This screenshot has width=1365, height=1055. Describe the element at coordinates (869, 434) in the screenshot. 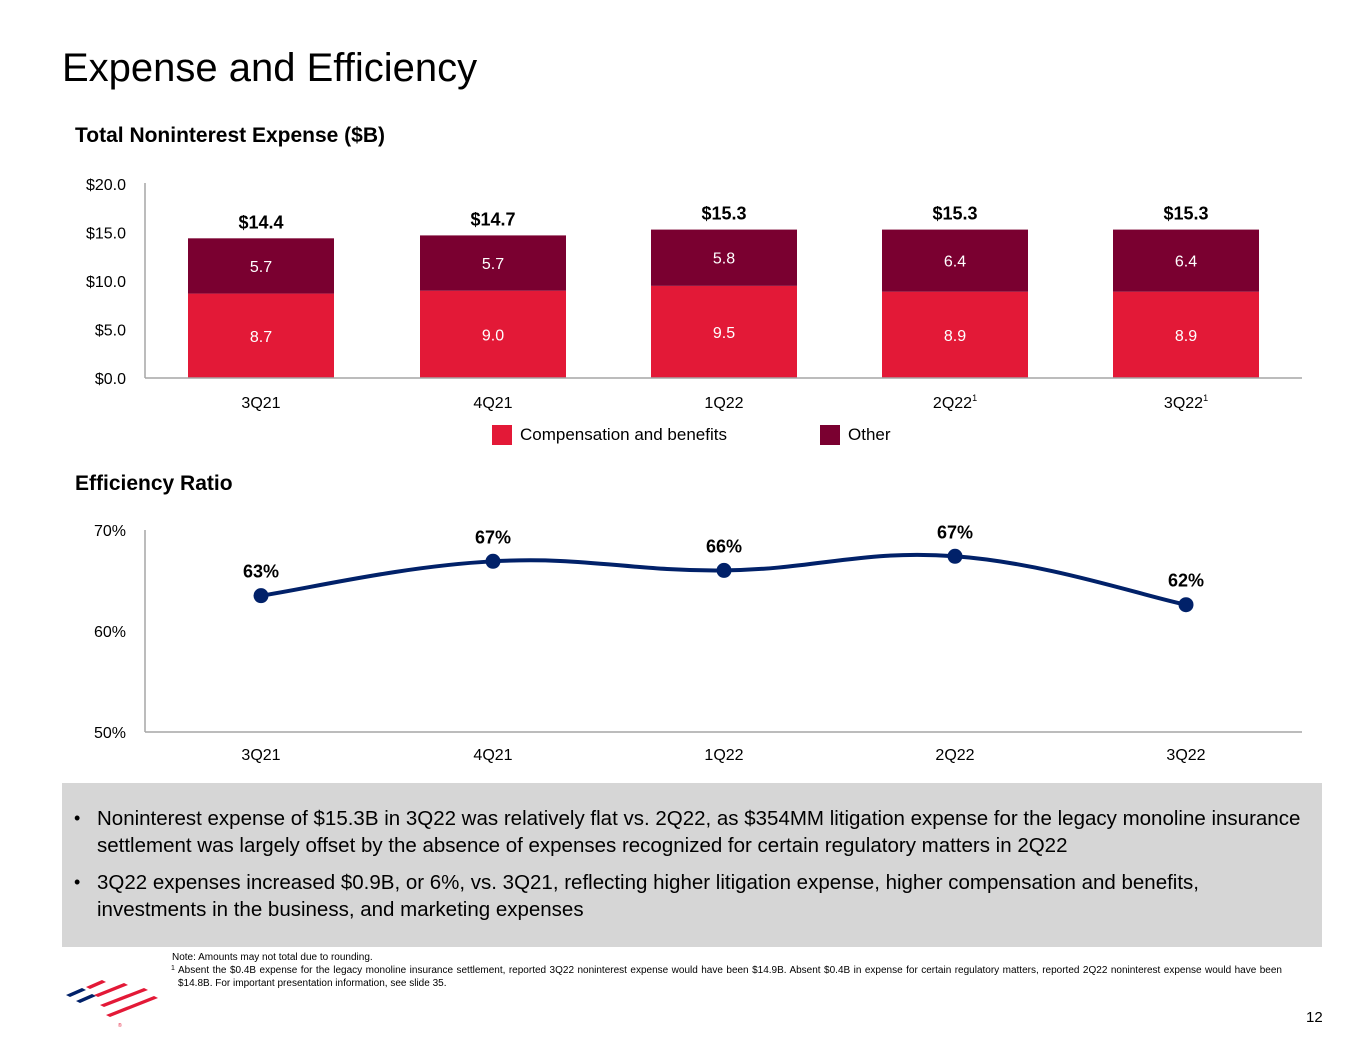

I see `legend-label-other: Other` at that location.